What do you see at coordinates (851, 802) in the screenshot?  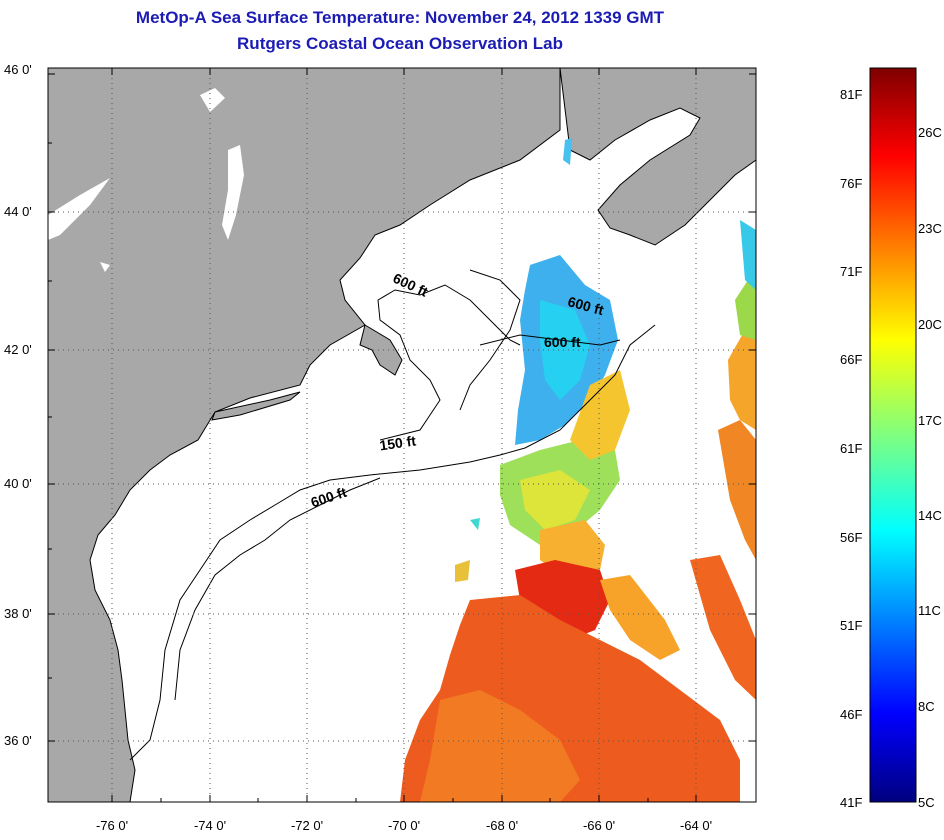 I see `colorbar-f-label: 41F` at bounding box center [851, 802].